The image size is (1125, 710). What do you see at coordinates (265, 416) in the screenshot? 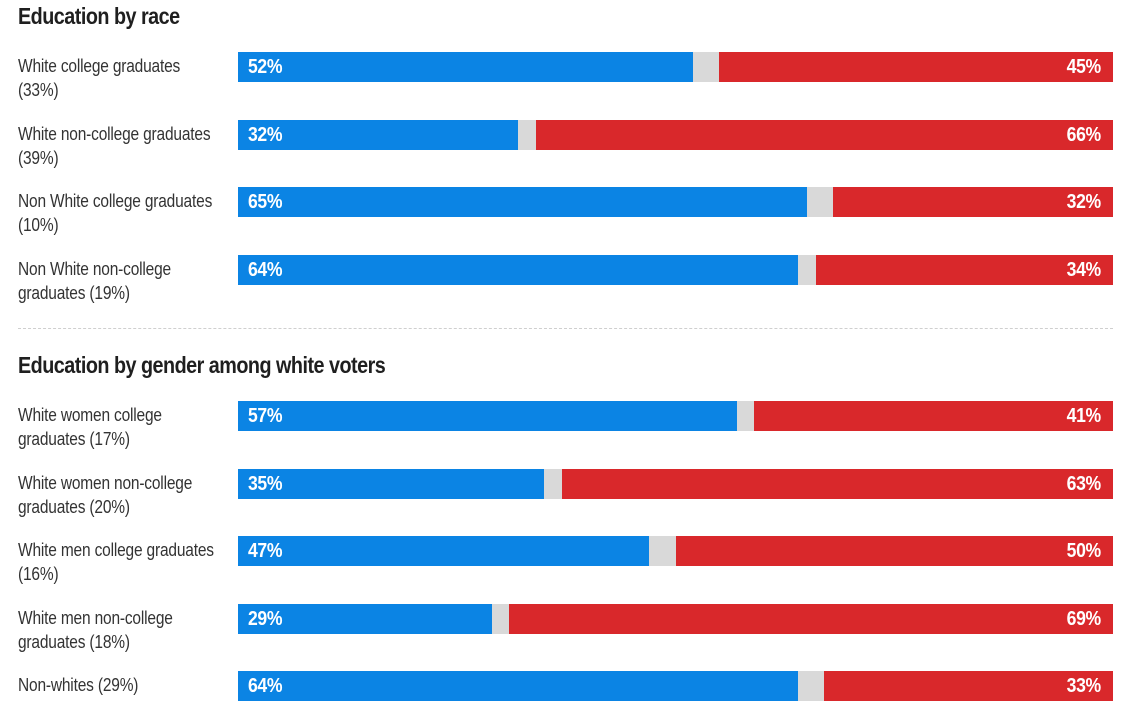
I see `data-label-democrat: 57%` at bounding box center [265, 416].